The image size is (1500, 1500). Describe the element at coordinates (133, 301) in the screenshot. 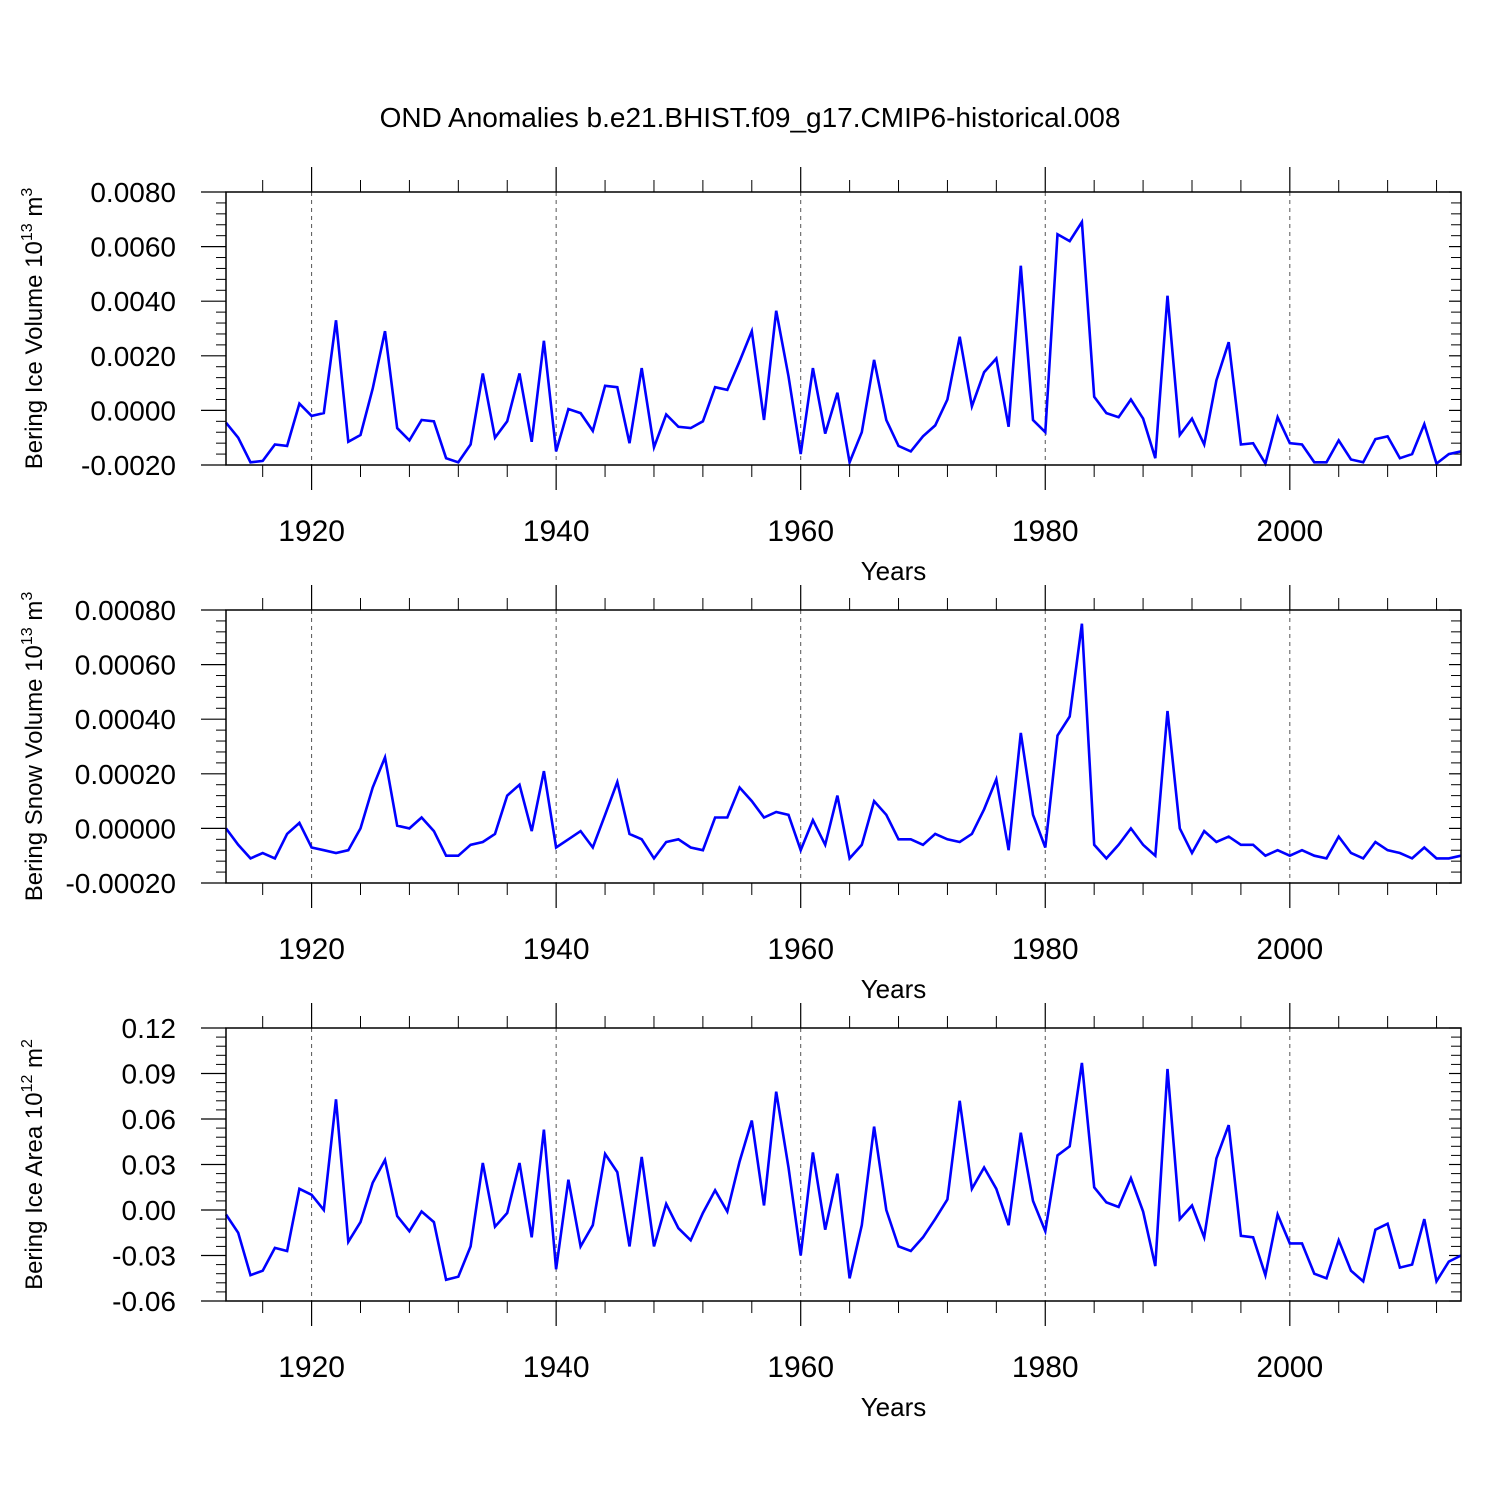

I see `y-tick-label: 0.0040` at that location.